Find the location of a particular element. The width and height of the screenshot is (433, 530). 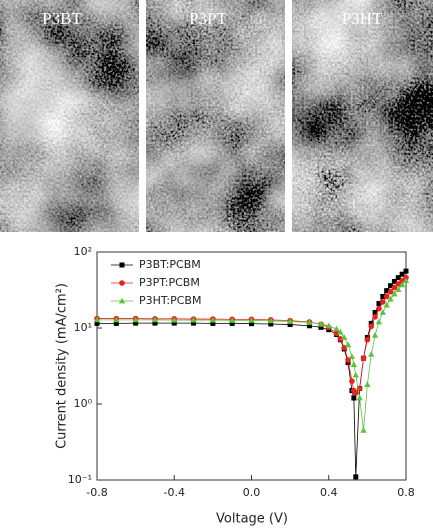

panel-label: P3BT is located at coordinates (62, 18).